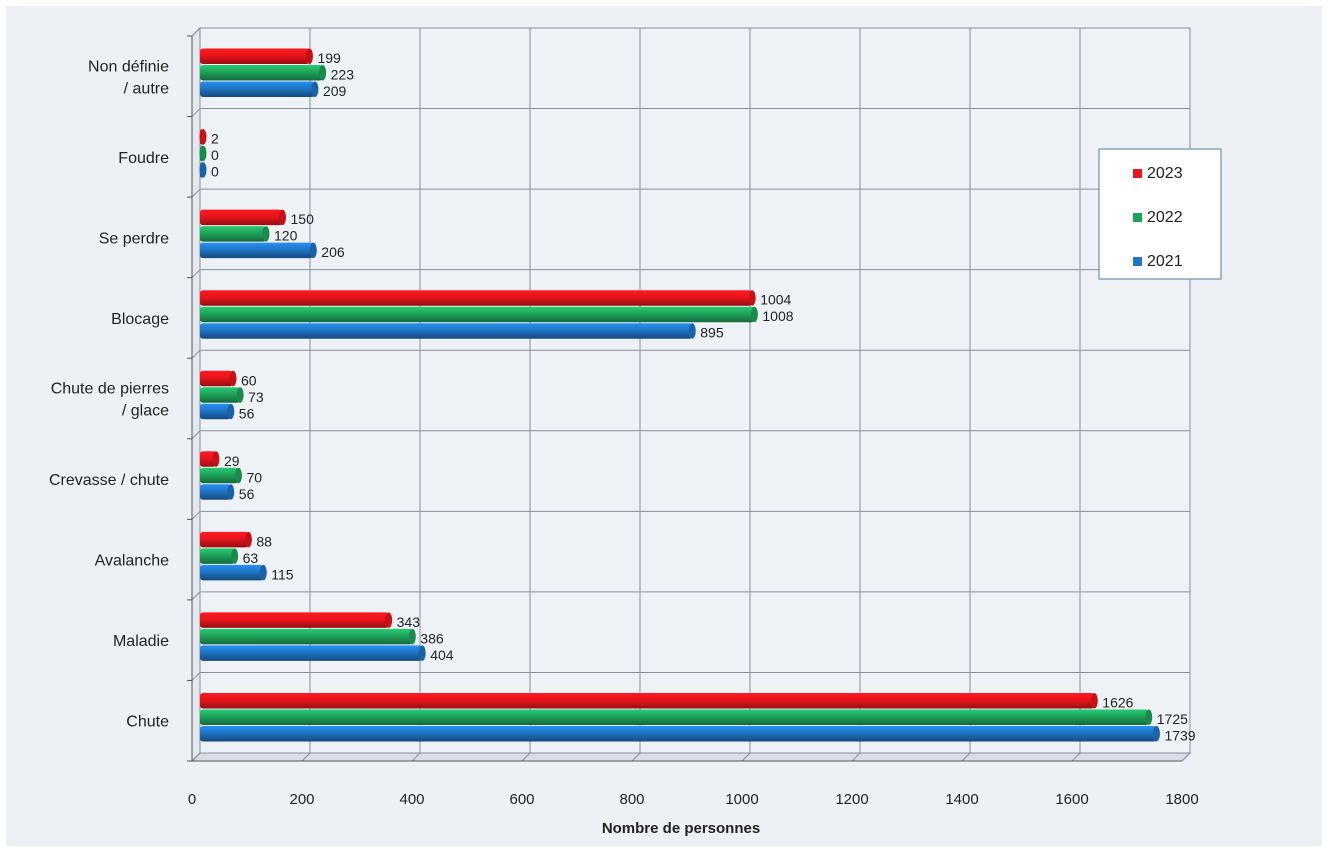  Describe the element at coordinates (264, 541) in the screenshot. I see `data-label: 88` at that location.